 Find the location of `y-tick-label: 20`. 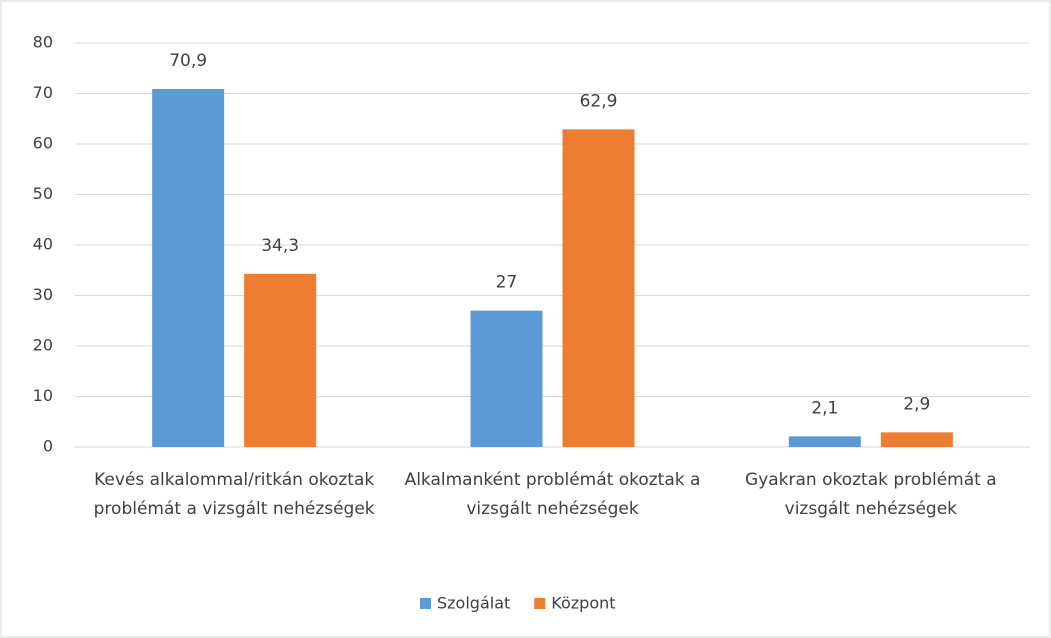

y-tick-label: 20 is located at coordinates (43, 345).